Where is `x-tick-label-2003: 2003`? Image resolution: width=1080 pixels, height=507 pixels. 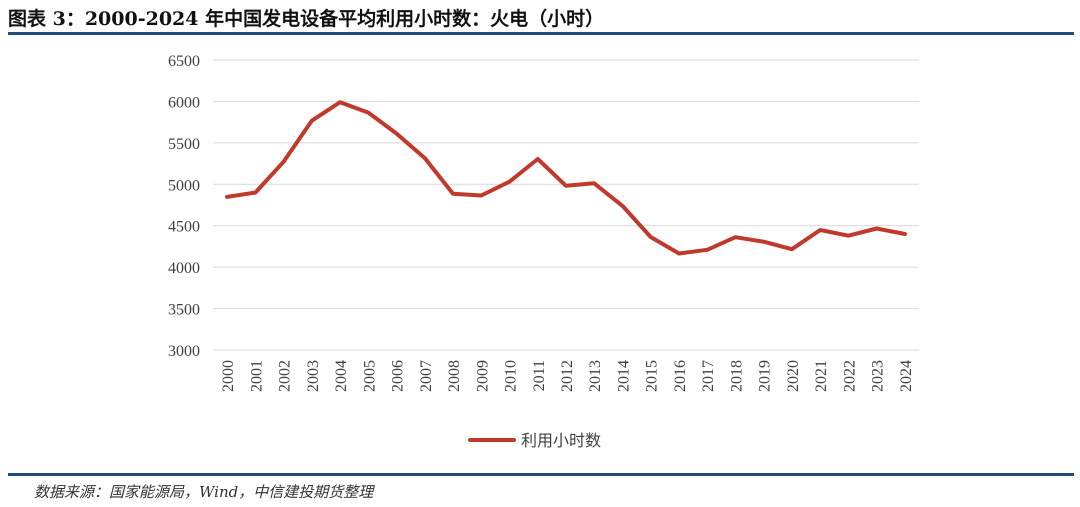
x-tick-label-2003: 2003 is located at coordinates (313, 376).